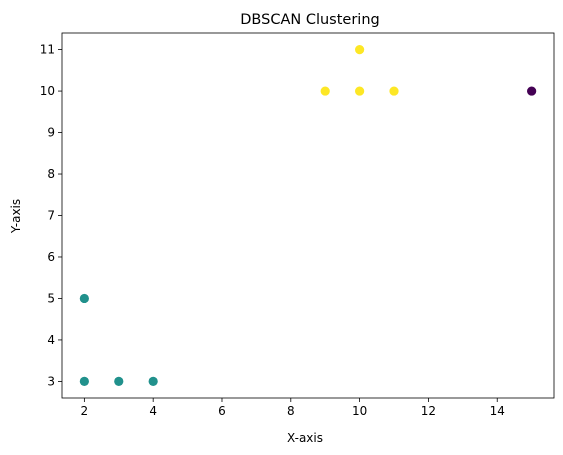 The width and height of the screenshot is (563, 455). I want to click on x-tick-label: 2, so click(85, 411).